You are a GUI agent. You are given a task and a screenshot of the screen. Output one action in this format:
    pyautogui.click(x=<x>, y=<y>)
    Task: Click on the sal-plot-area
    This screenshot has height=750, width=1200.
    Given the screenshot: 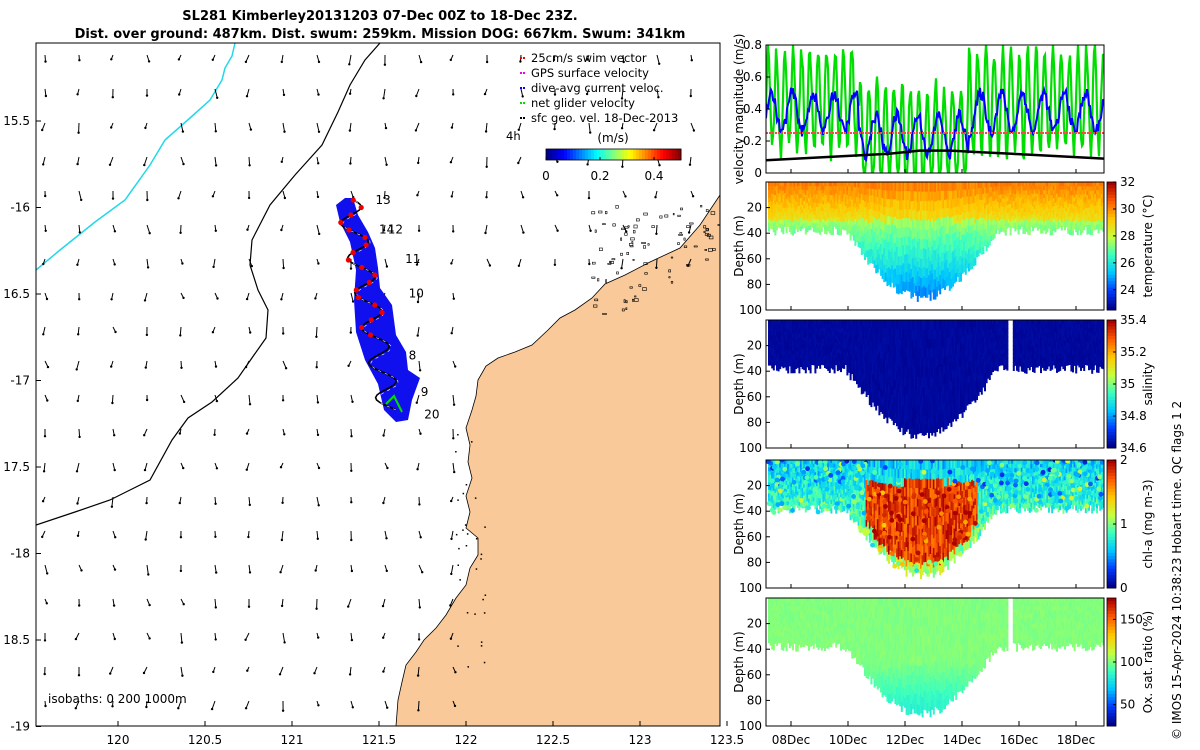 What is the action you would take?
    pyautogui.click(x=936, y=379)
    